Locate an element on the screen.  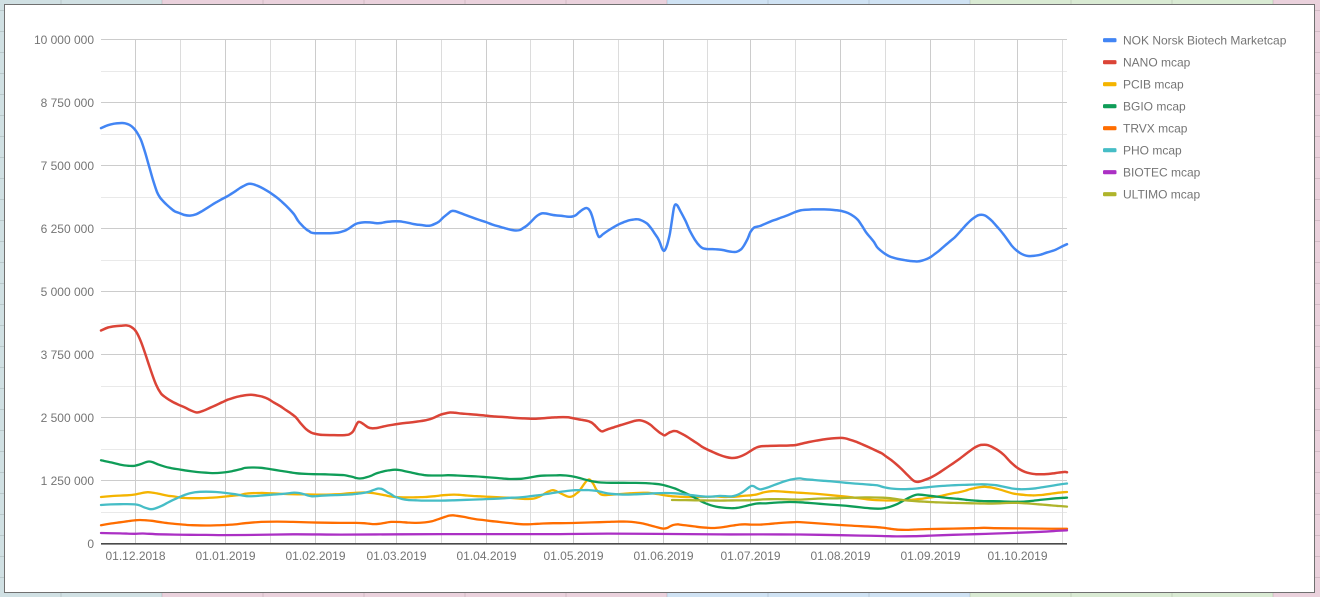
svg-text: 3 750 000 is located at coordinates (68, 355).